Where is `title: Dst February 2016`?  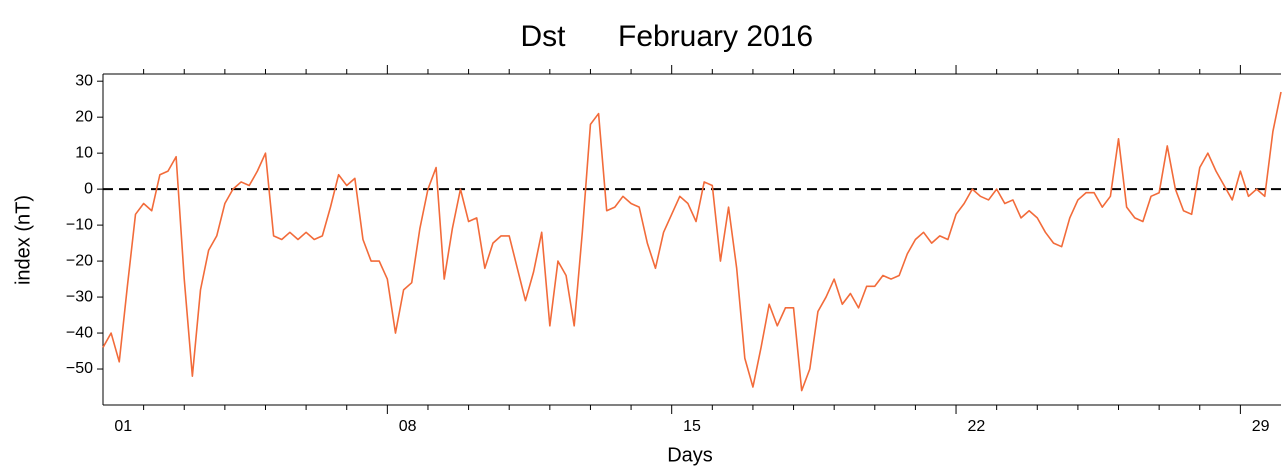
title: Dst February 2016 is located at coordinates (667, 36).